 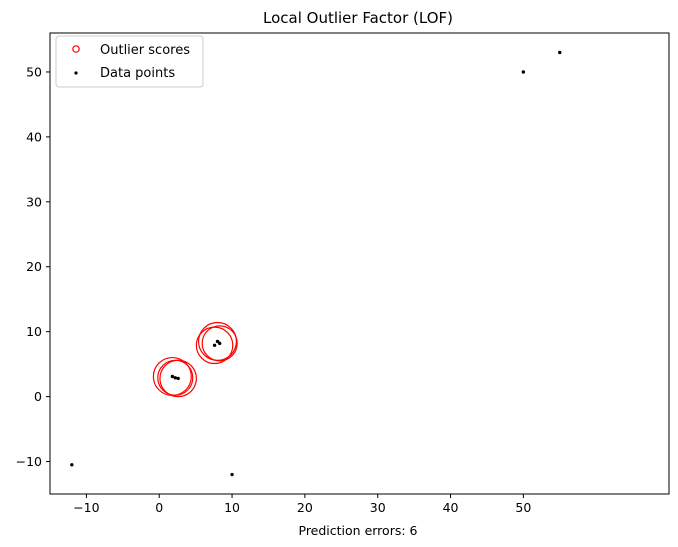 What do you see at coordinates (76, 49) in the screenshot?
I see `legend-outlier-marker` at bounding box center [76, 49].